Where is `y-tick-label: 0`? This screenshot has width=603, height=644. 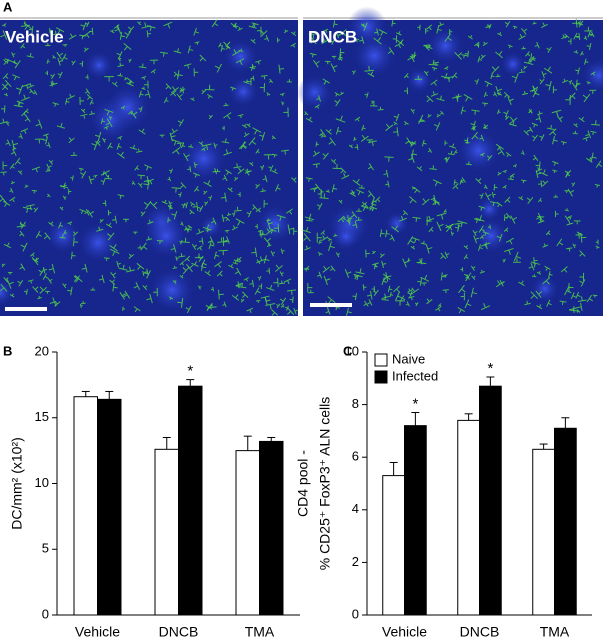
y-tick-label: 0 is located at coordinates (45, 613).